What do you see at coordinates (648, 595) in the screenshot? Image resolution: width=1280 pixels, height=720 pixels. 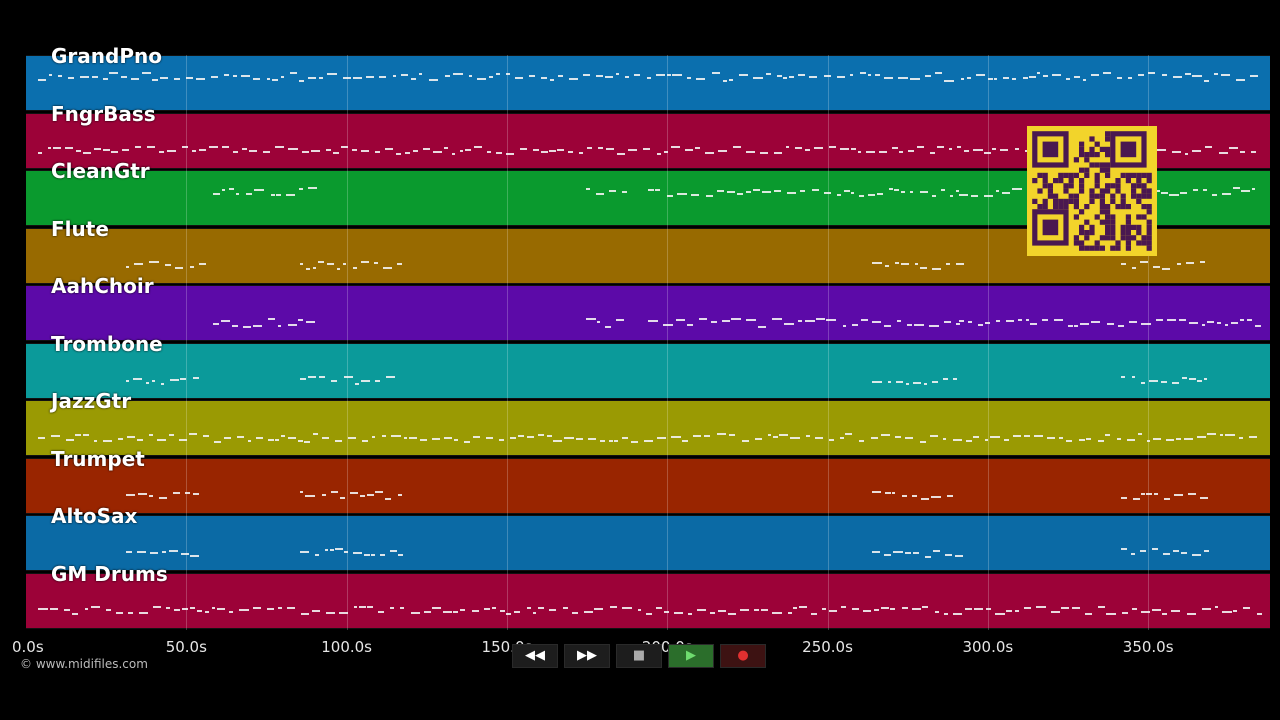 I see `track-gm-drums: GM Drums` at bounding box center [648, 595].